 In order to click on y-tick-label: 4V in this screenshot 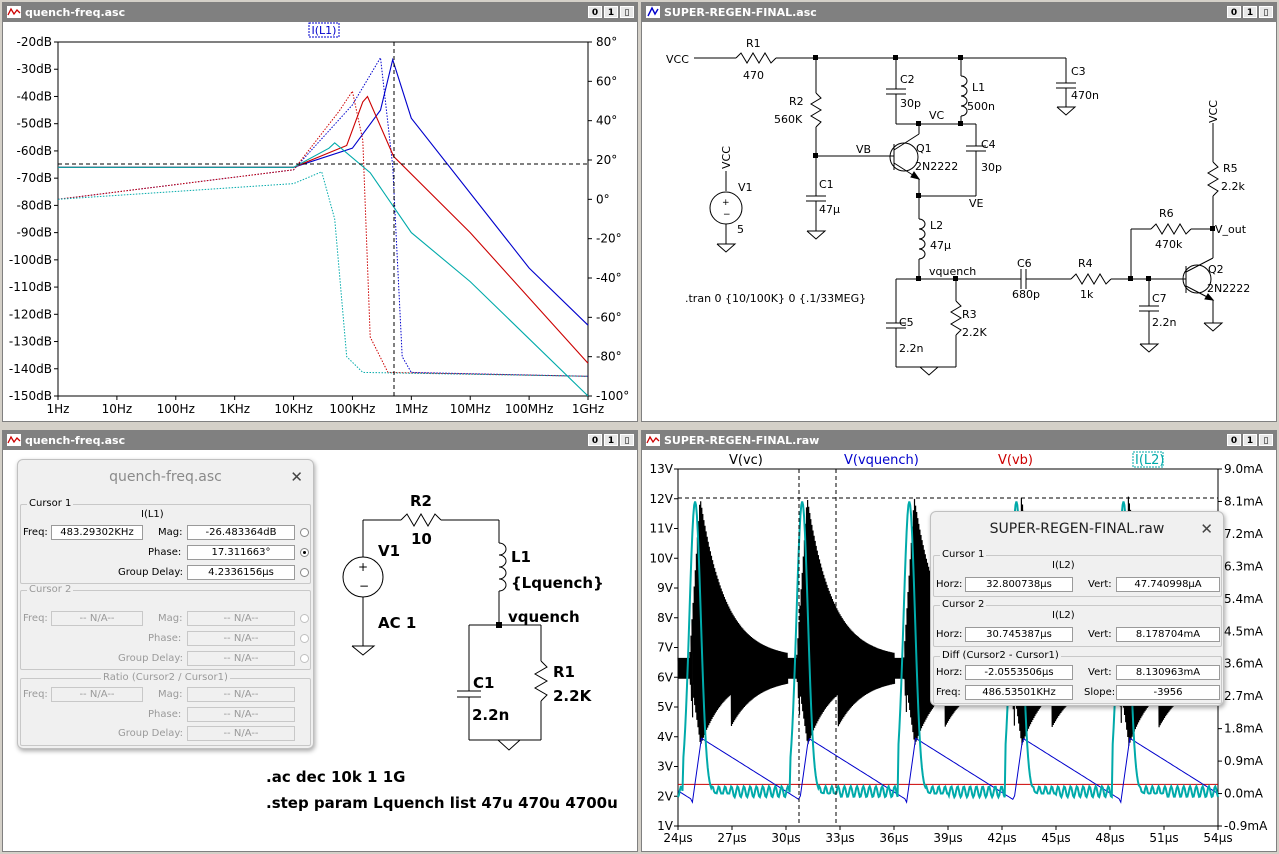, I will do `click(665, 737)`.